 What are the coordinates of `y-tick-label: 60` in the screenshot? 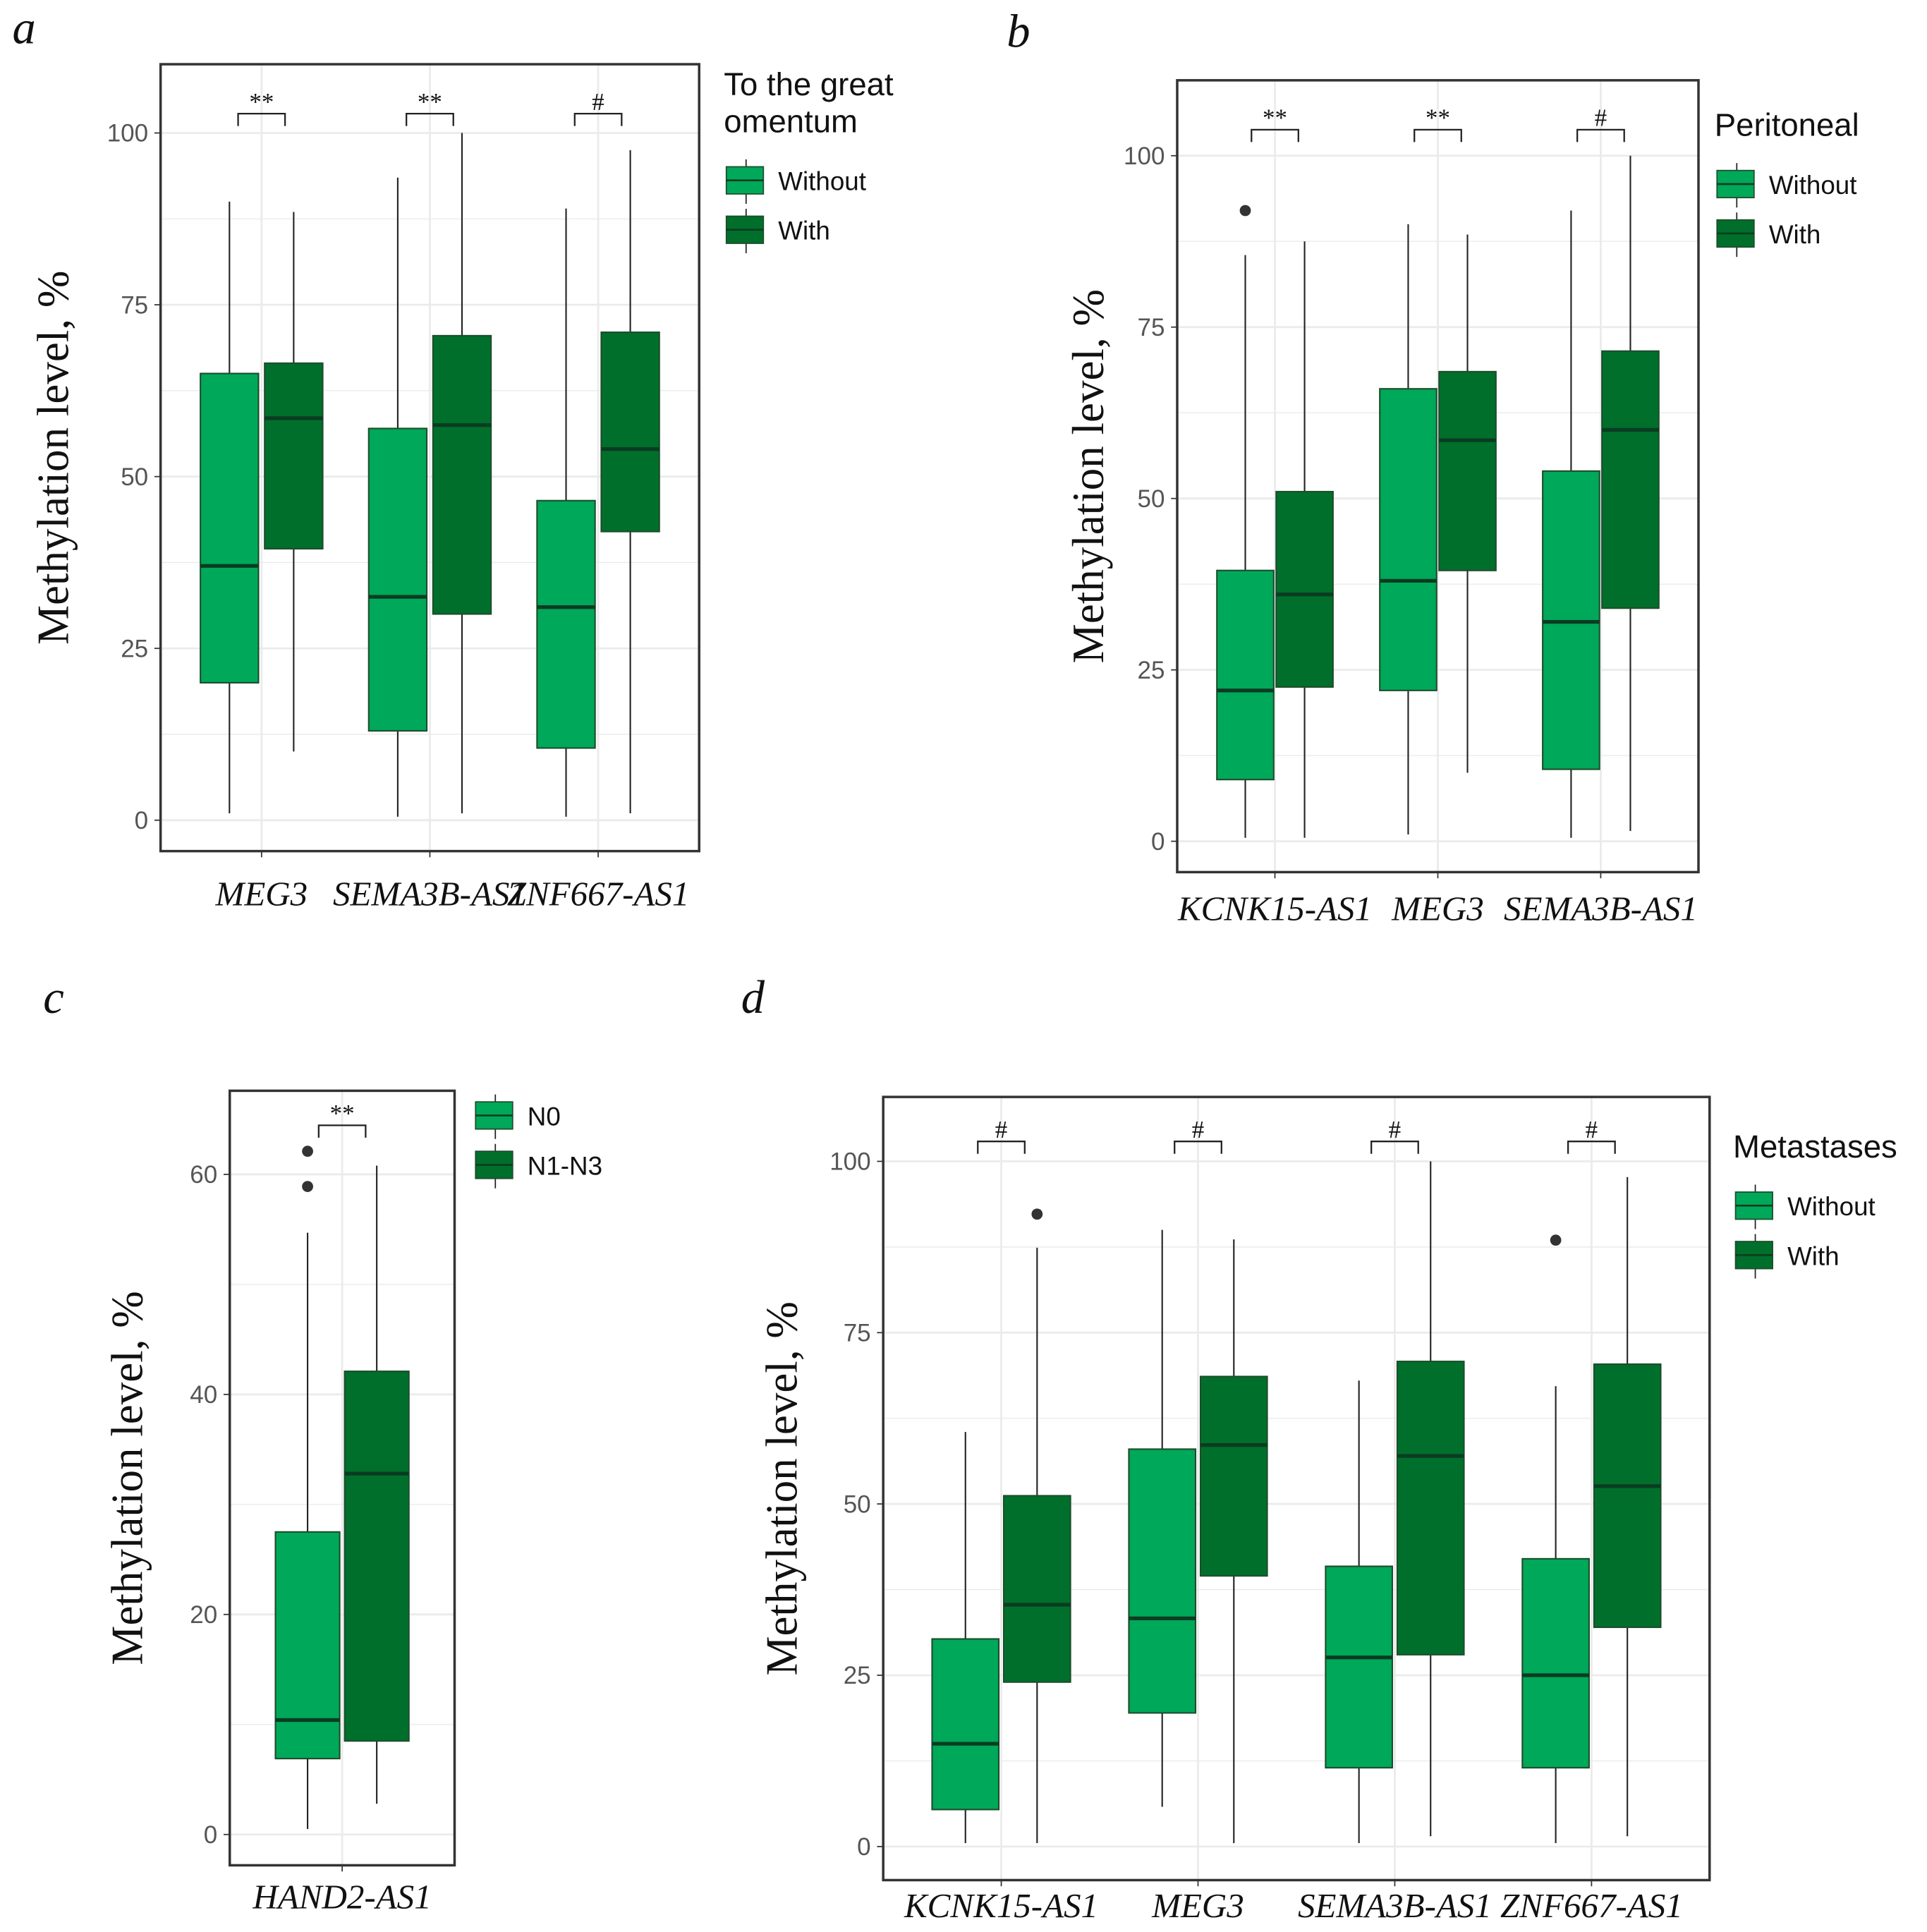 It's located at (204, 1175).